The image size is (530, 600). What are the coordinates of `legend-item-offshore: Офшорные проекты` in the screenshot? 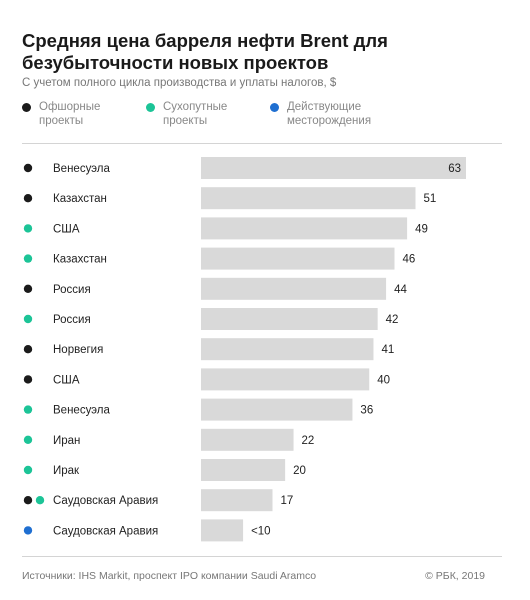 It's located at (70, 114).